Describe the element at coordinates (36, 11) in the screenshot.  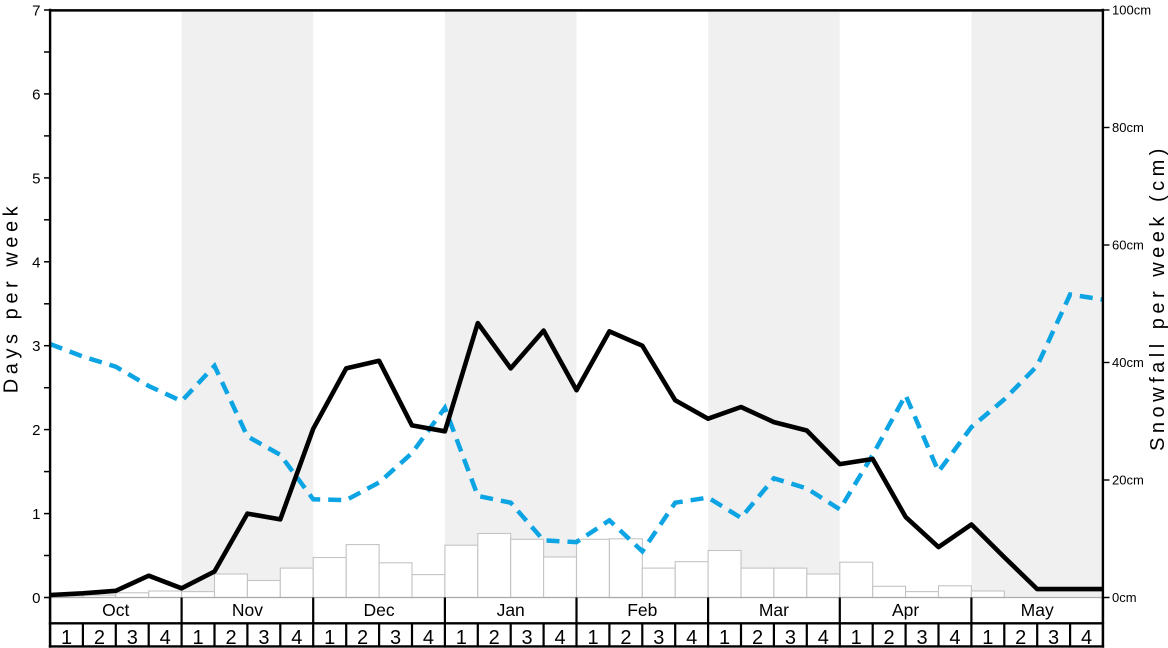
I see `svg-text: 7` at that location.